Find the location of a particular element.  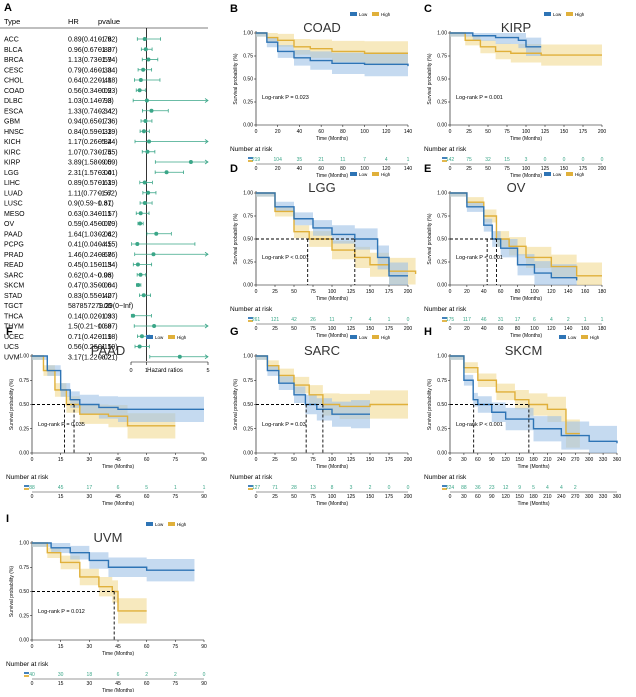

forest-pvalue-label: 0.02 is located at coordinates (105, 357).